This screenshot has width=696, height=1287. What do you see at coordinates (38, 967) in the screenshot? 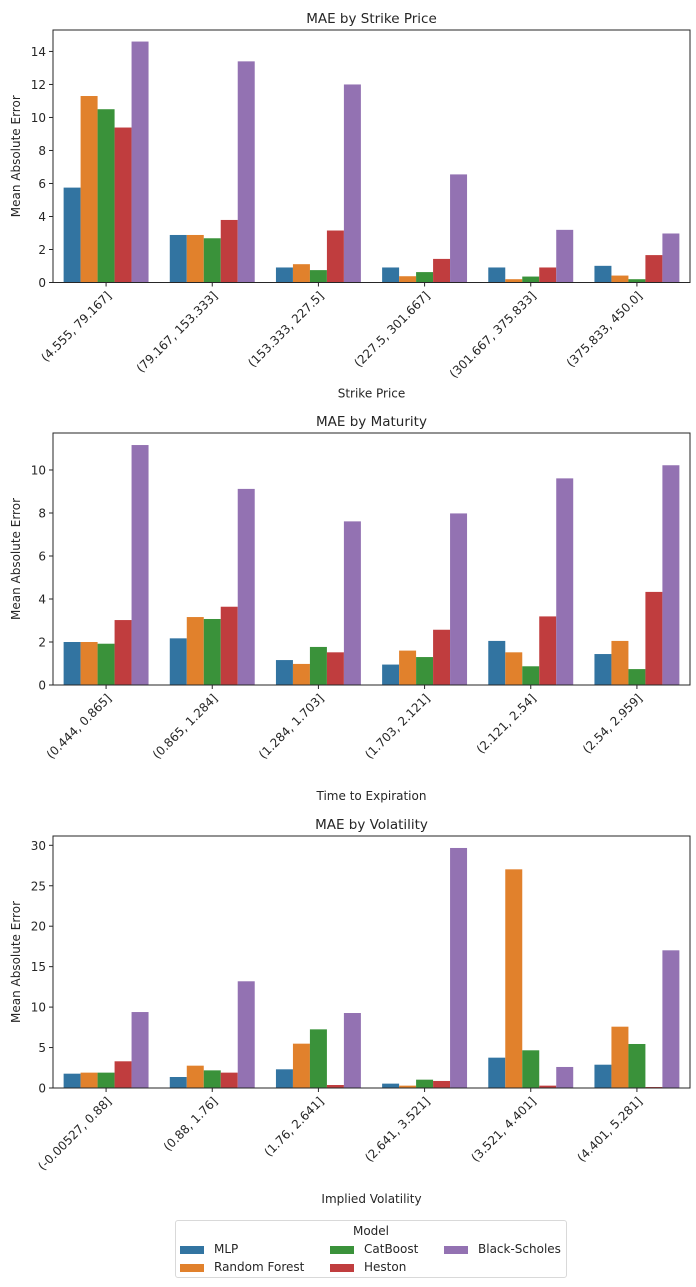
I see `y-tick-label: 15` at bounding box center [38, 967].